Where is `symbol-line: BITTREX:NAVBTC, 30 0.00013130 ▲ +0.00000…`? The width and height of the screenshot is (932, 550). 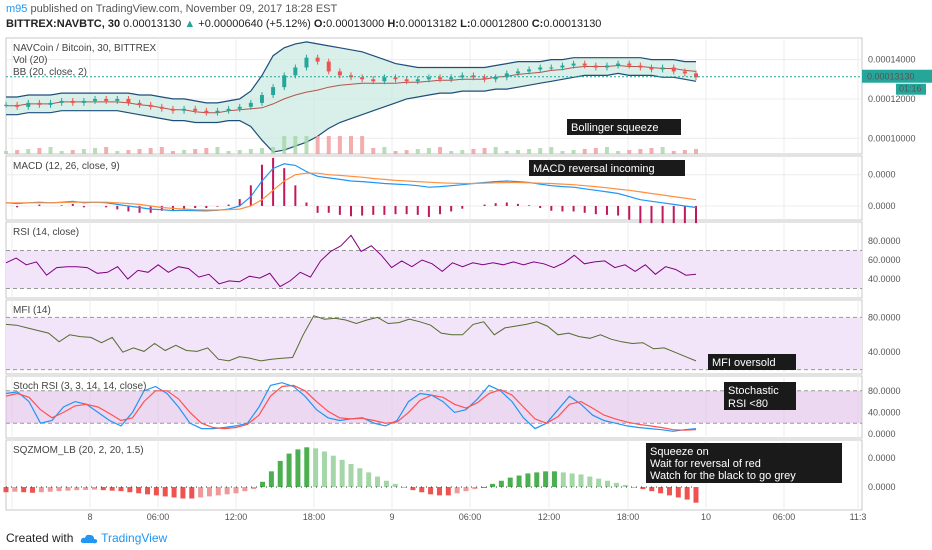 symbol-line: BITTREX:NAVBTC, 30 0.00013130 ▲ +0.00000… is located at coordinates (303, 24).